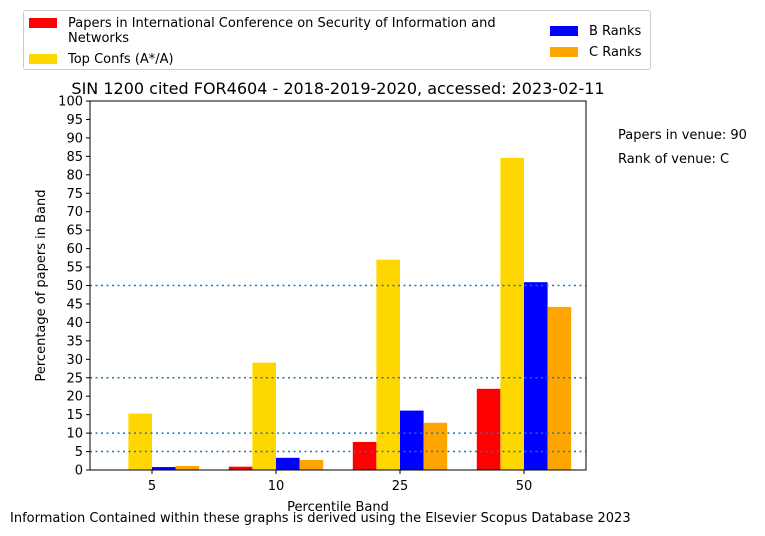 The width and height of the screenshot is (765, 536). I want to click on y-tick-label-30: 30, so click(74, 360).